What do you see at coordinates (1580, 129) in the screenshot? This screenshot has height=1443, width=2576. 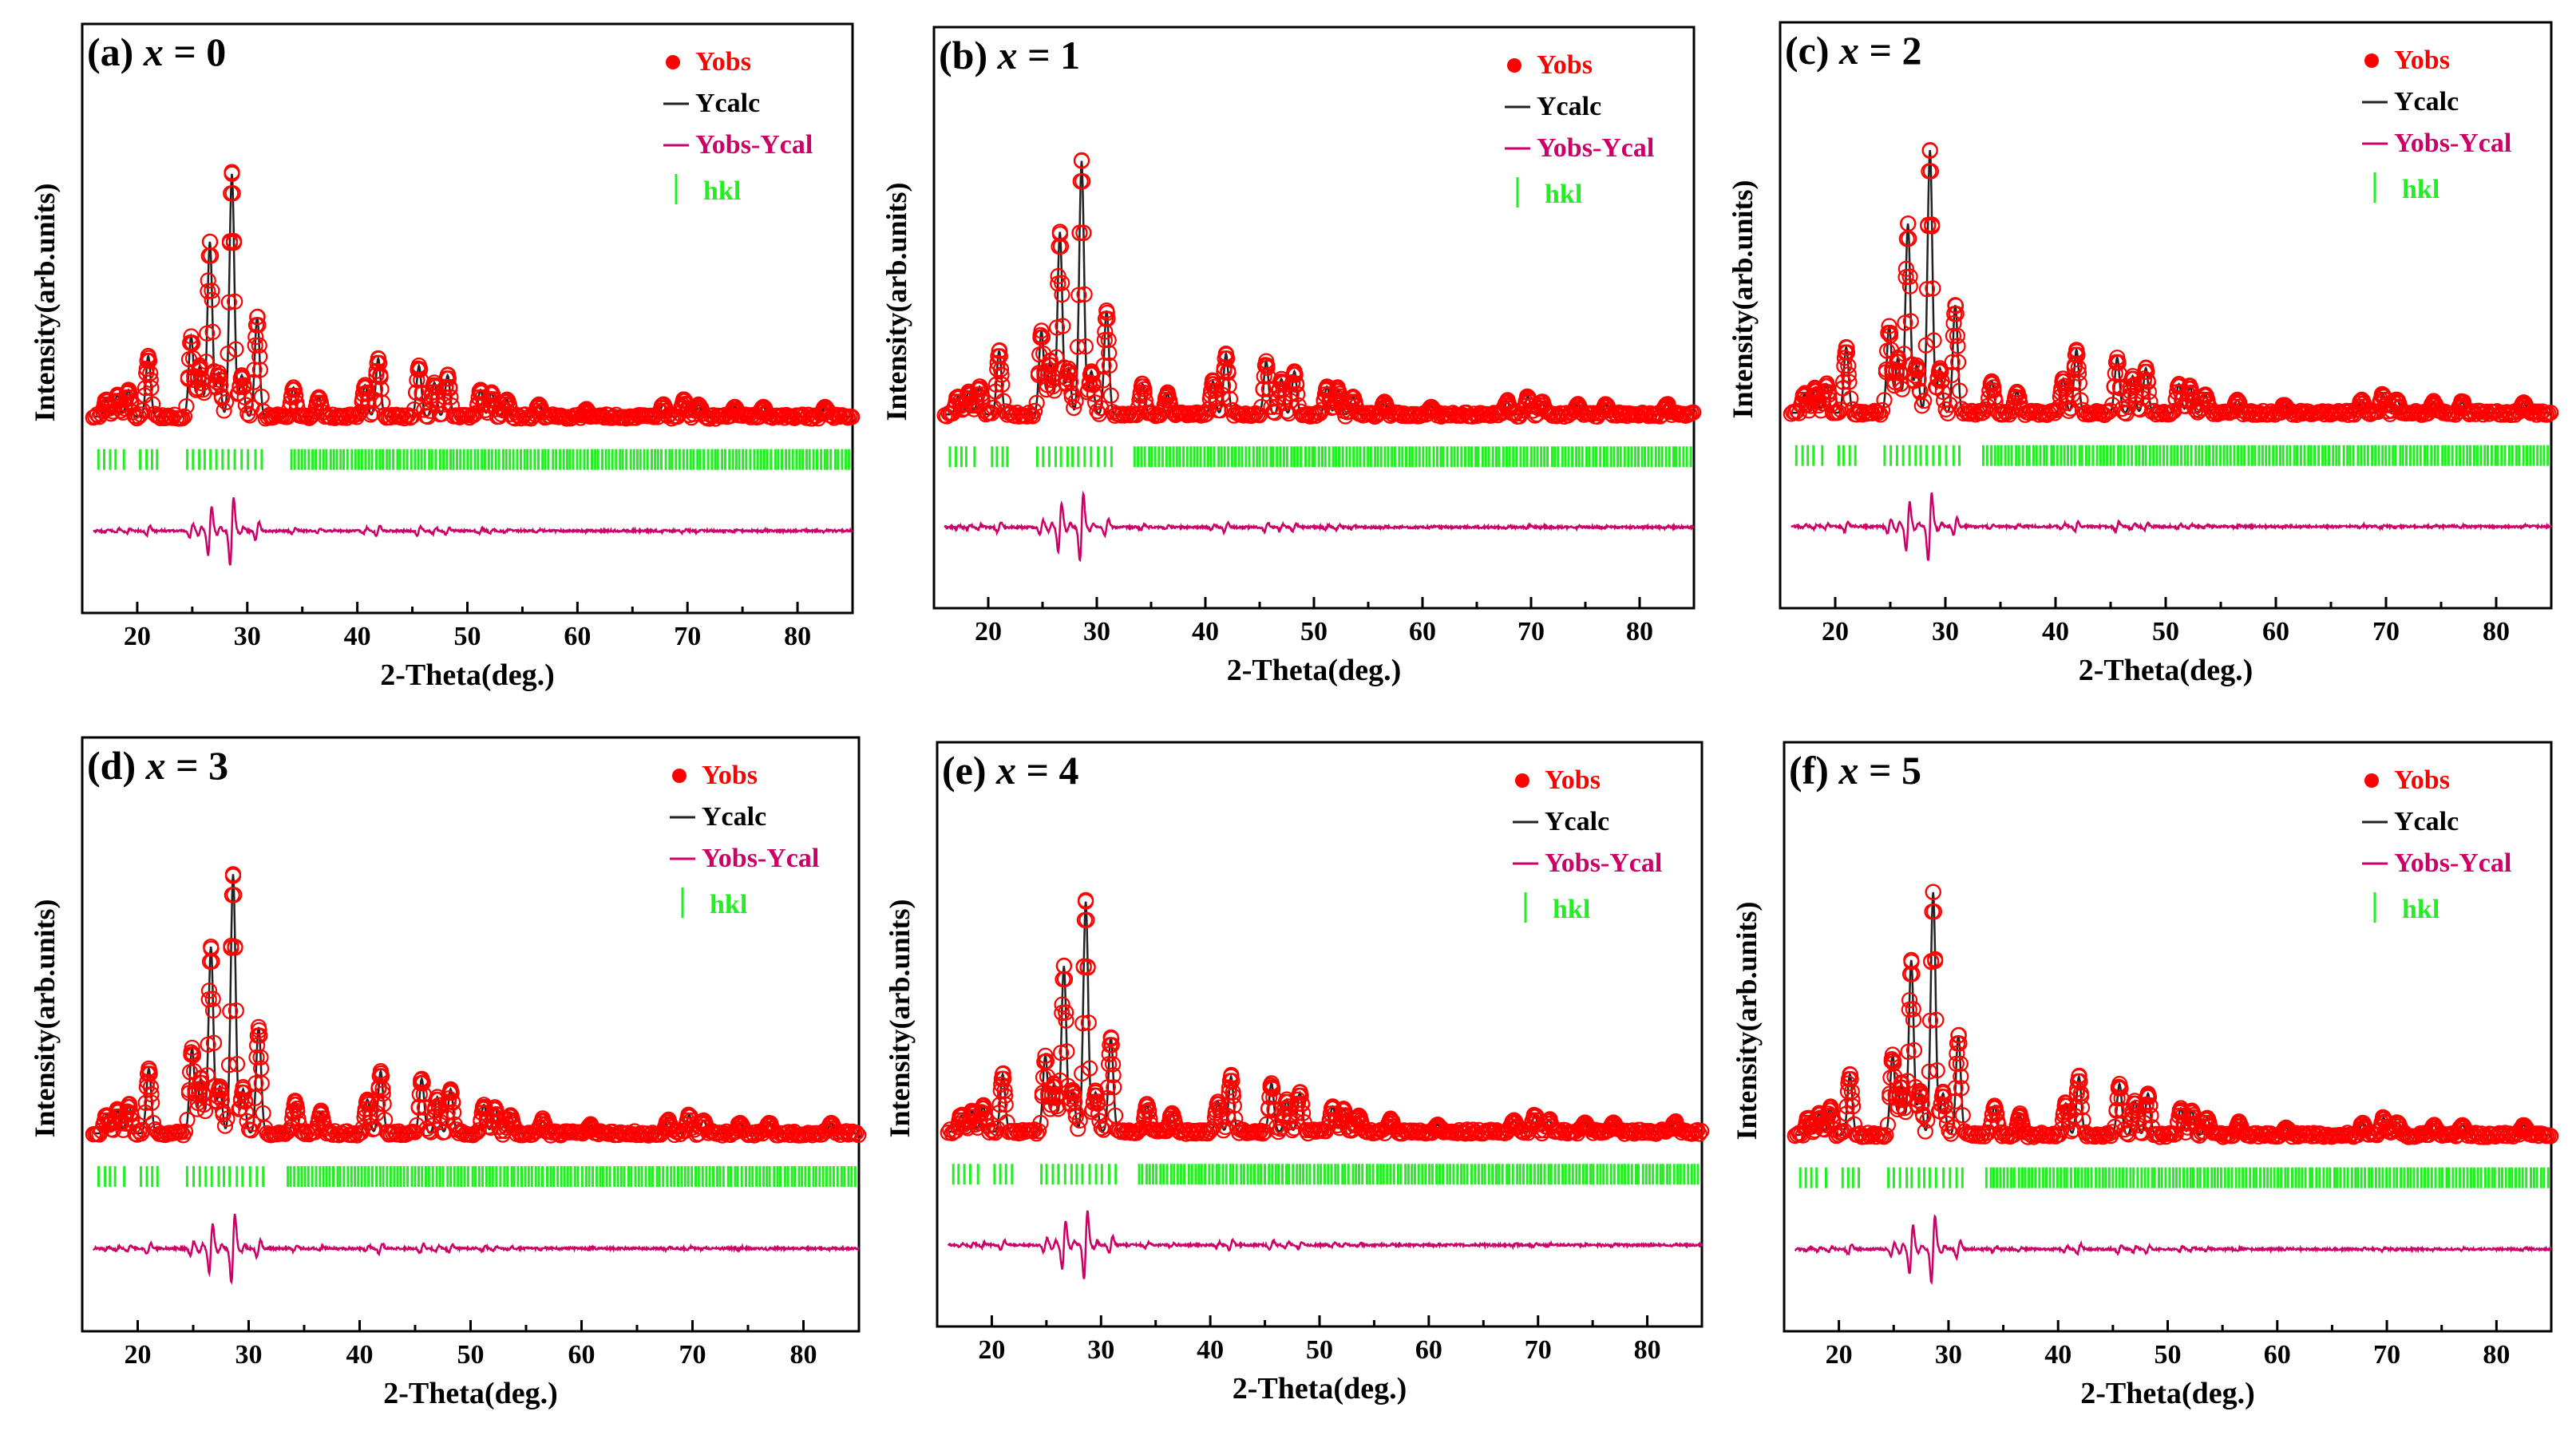 I see `legend: Yobs Ycalc Yobs-Ycal hkl` at bounding box center [1580, 129].